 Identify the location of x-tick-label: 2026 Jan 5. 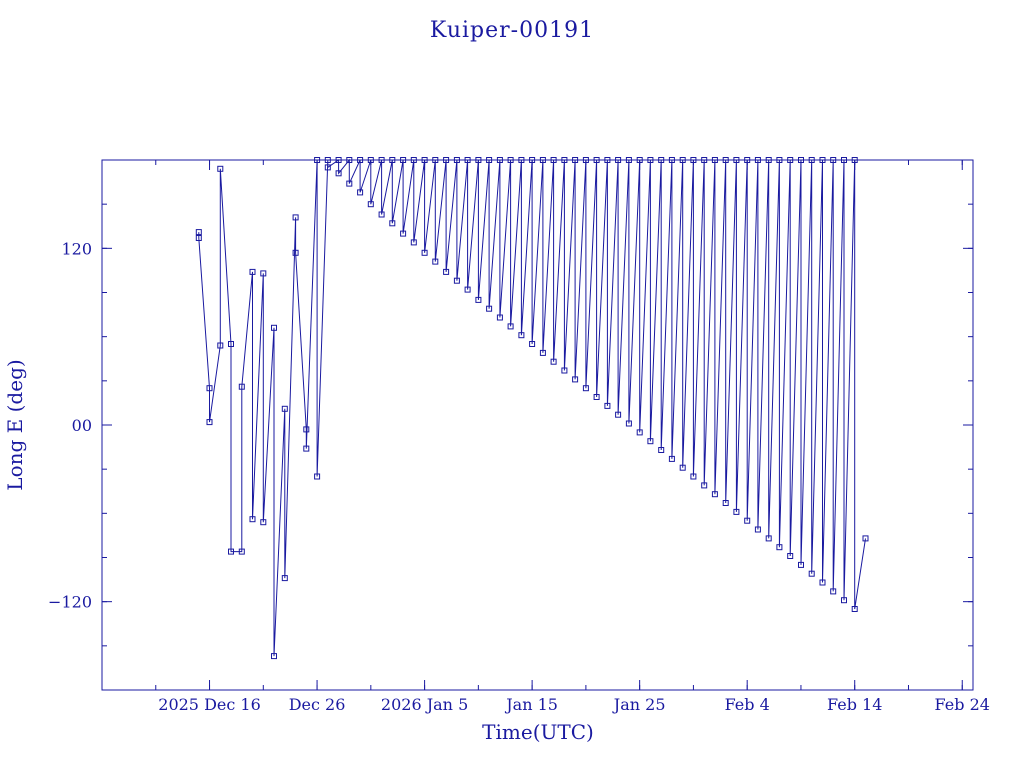
(424, 704).